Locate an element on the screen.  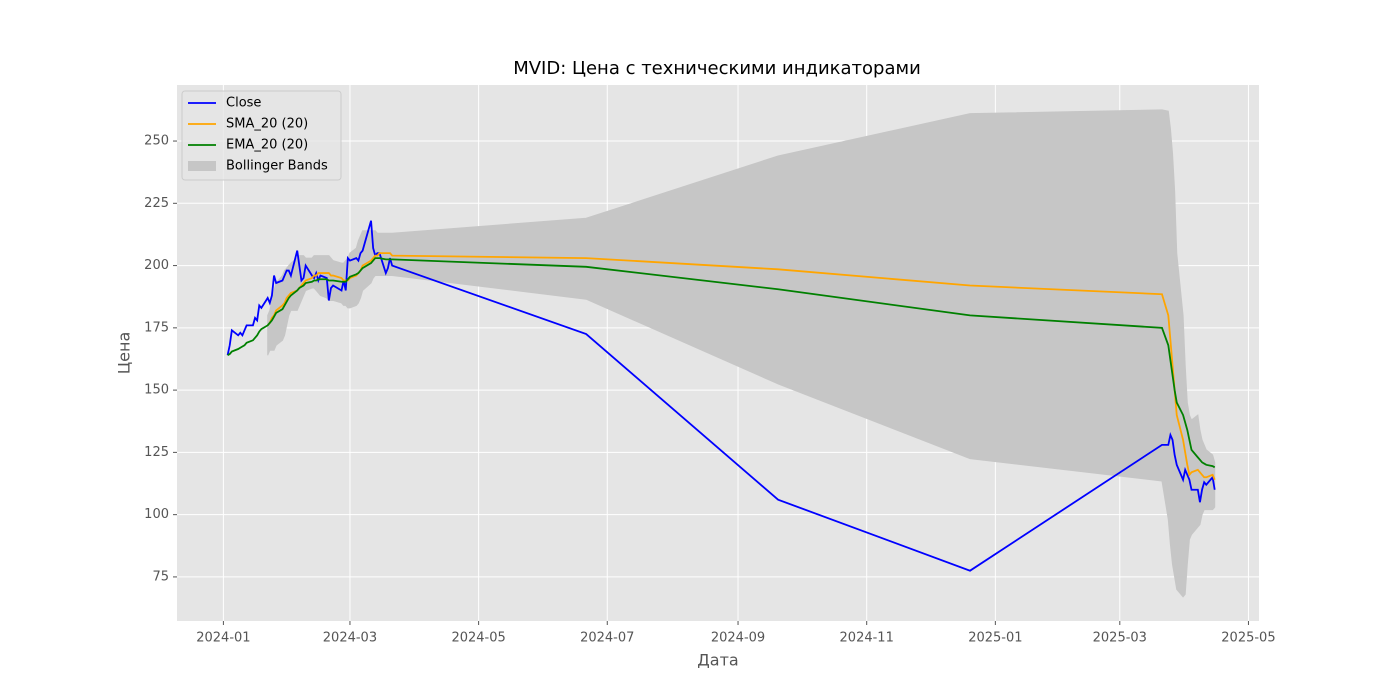
legend-label: EMA_20 (20) is located at coordinates (267, 145).